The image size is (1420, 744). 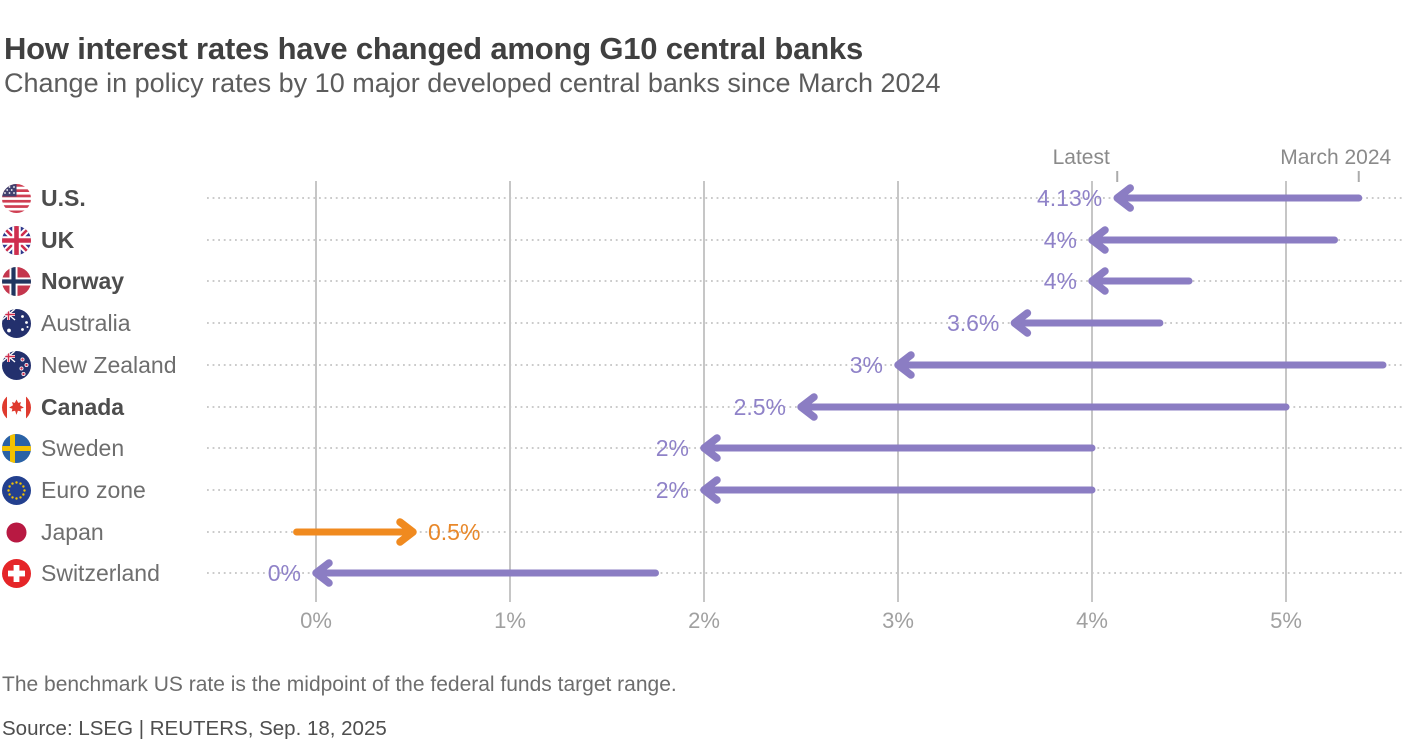 I want to click on country-row: Sweden, so click(x=63, y=448).